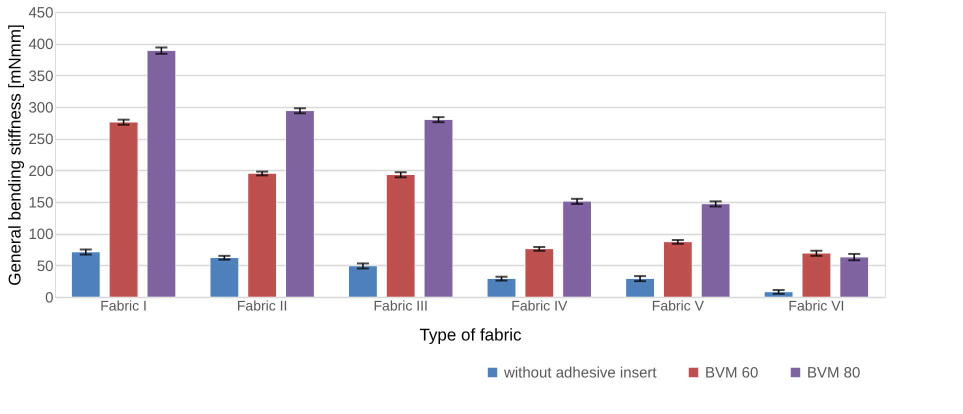 This screenshot has height=414, width=963. Describe the element at coordinates (123, 306) in the screenshot. I see `x-tick-label: Fabric I` at that location.